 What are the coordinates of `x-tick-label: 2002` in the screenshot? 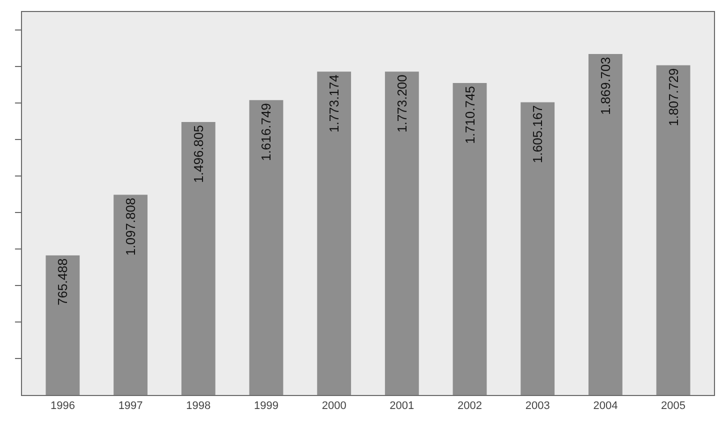 It's located at (470, 406).